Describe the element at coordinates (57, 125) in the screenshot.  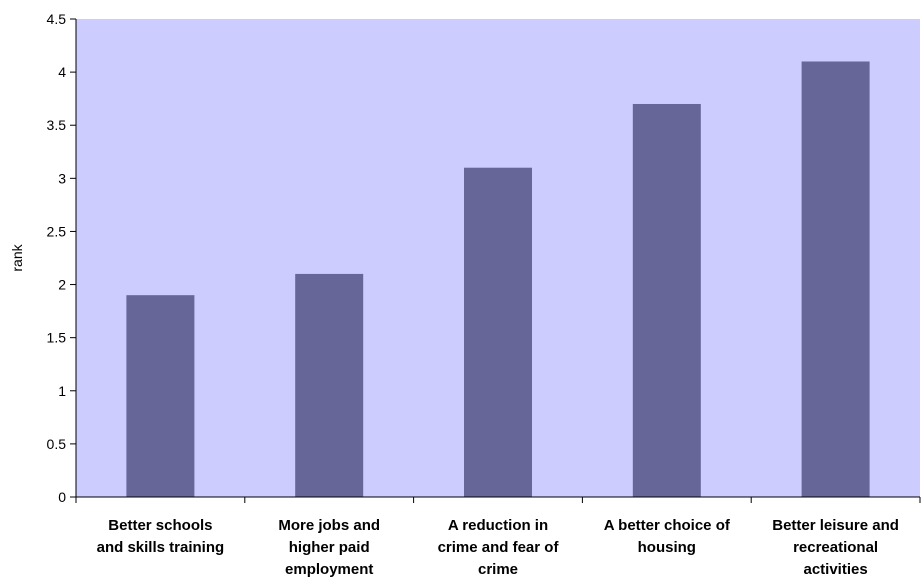
I see `y-tick-label: 3.5` at that location.